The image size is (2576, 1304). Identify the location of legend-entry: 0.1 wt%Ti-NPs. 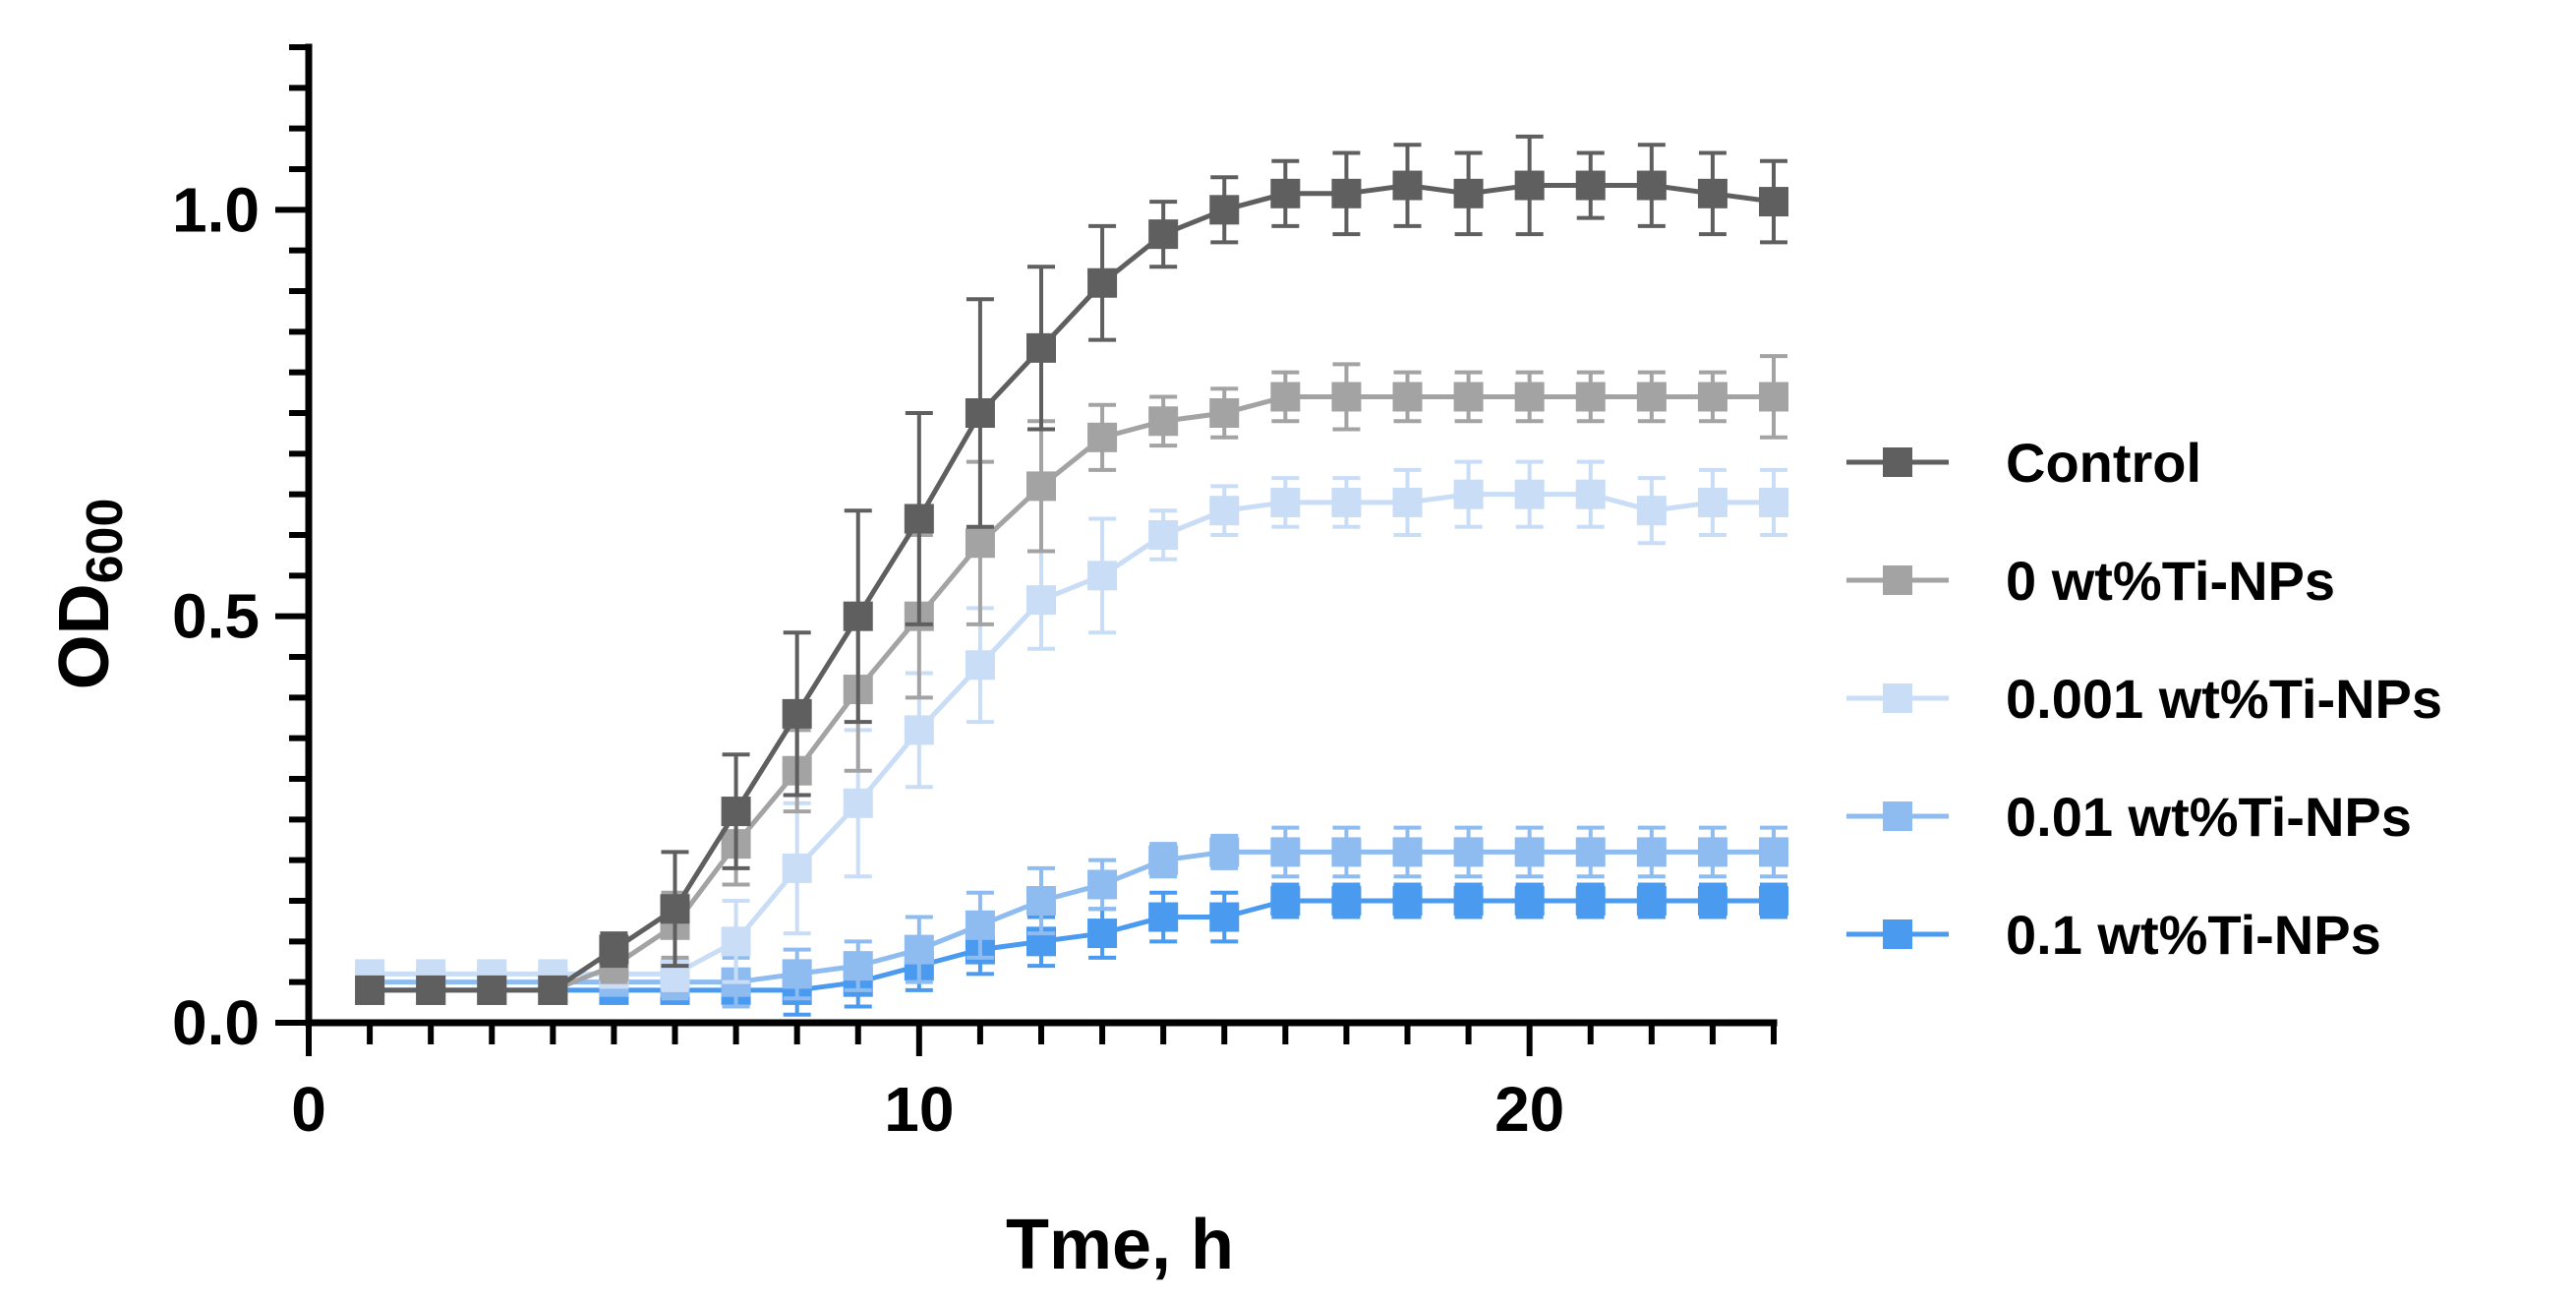
(2113, 935).